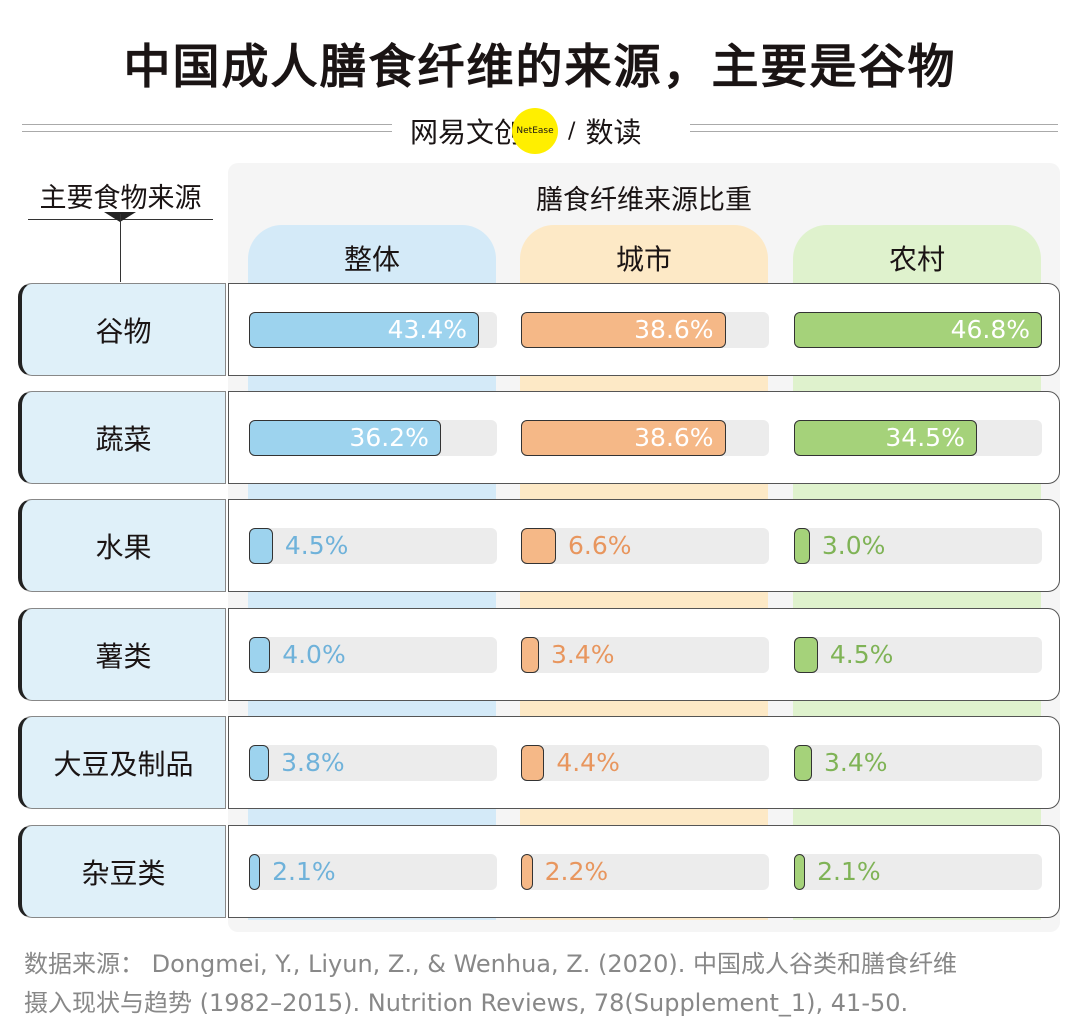 This screenshot has height=1031, width=1080. I want to click on row-box: 2.1% 2.2% 2.1%, so click(644, 871).